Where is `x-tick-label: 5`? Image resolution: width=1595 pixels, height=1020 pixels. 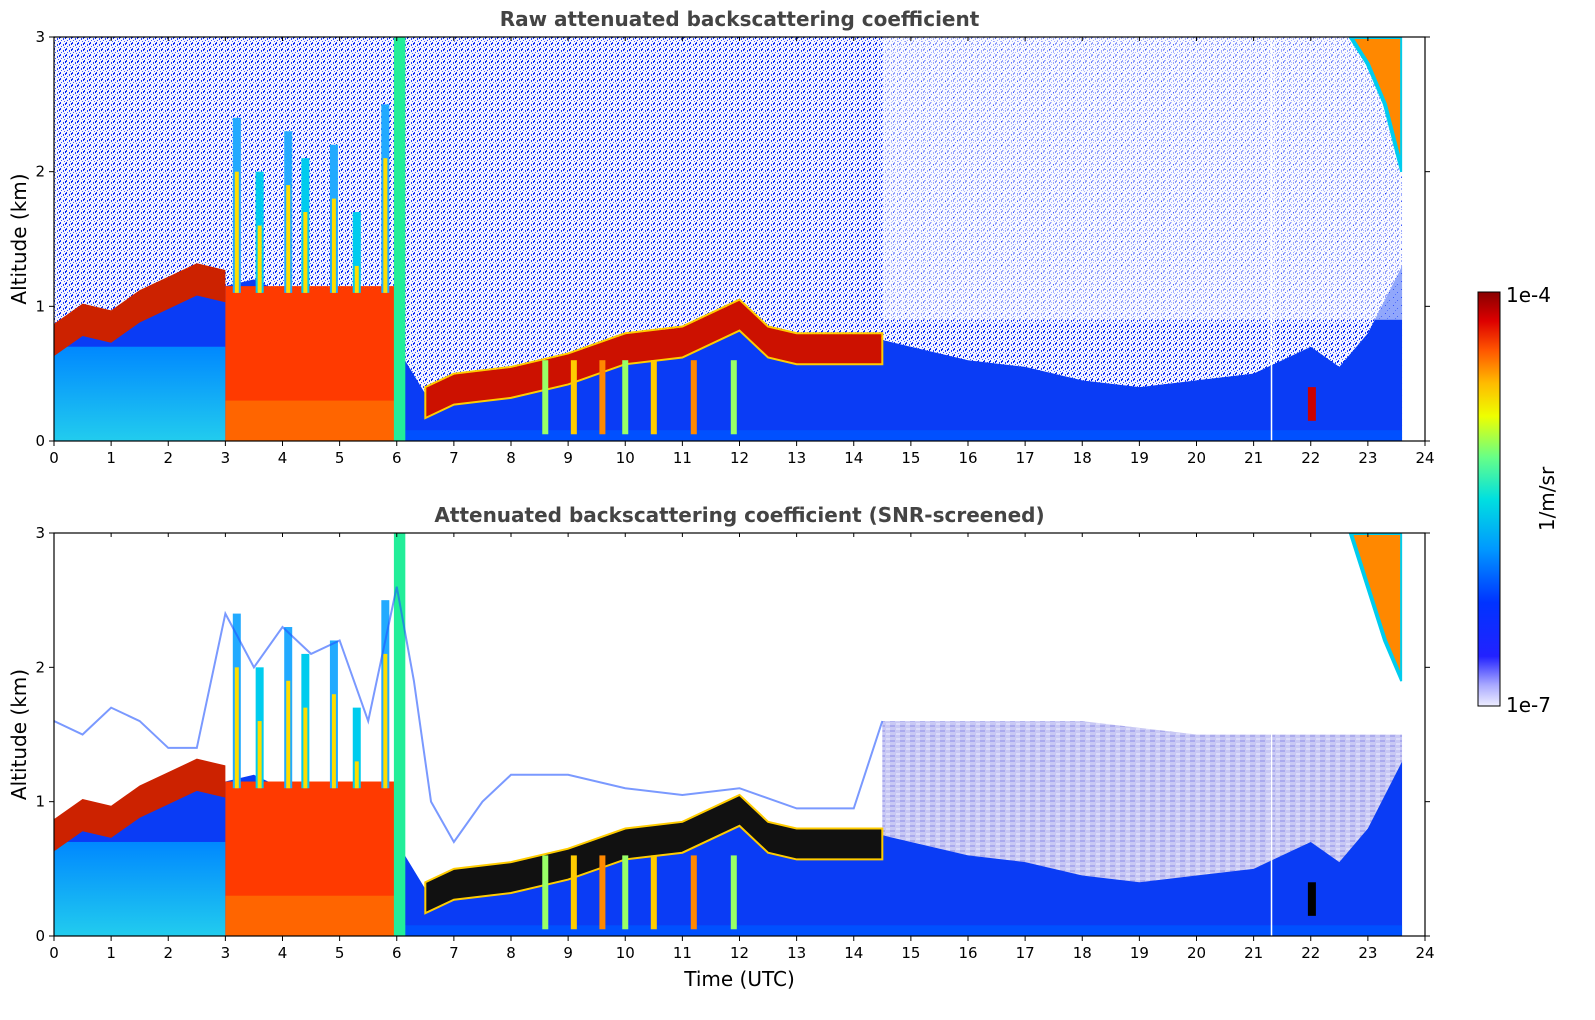 x-tick-label: 5 is located at coordinates (340, 953).